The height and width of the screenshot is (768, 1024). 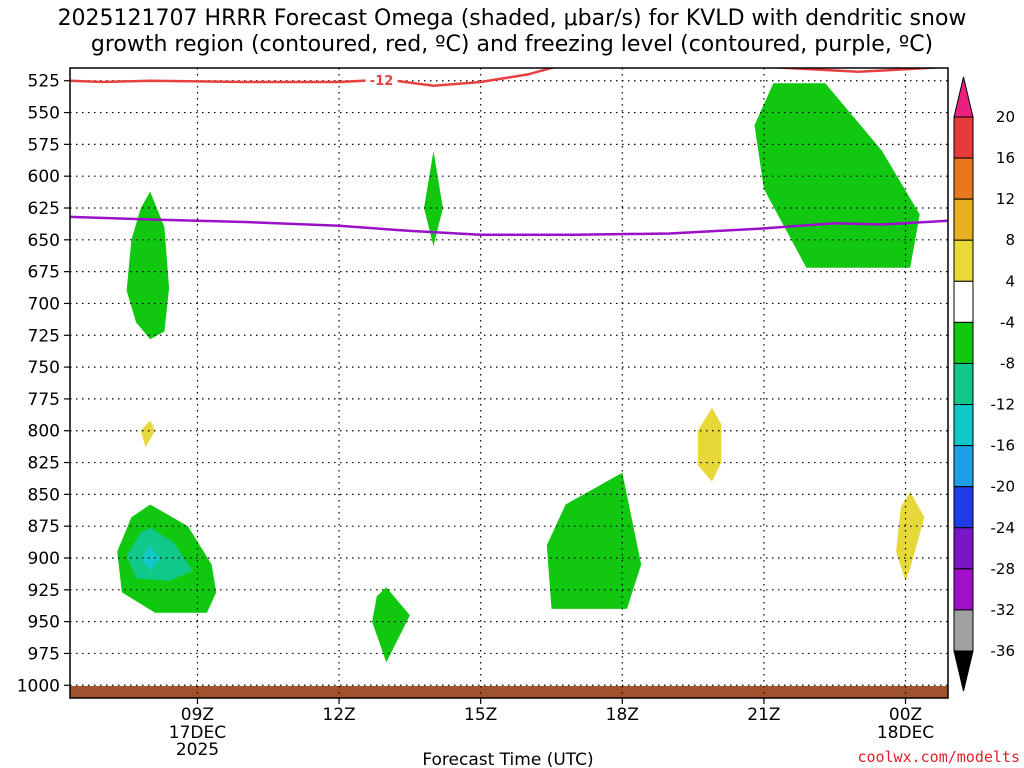 What do you see at coordinates (1005, 199) in the screenshot?
I see `colorbar-label: 12` at bounding box center [1005, 199].